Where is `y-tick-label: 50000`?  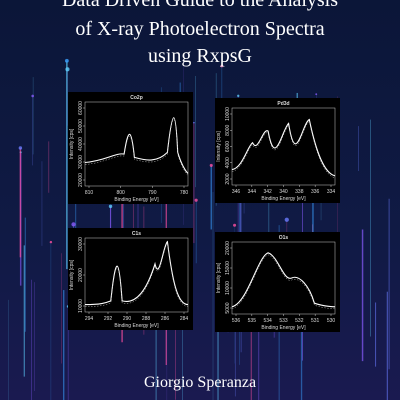 y-tick-label: 50000 is located at coordinates (81, 126).